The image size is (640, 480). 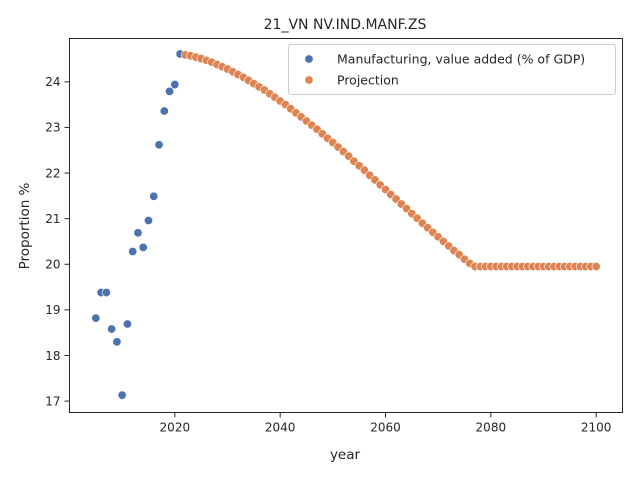 I want to click on x-tick-label: 2080, so click(x=491, y=428).